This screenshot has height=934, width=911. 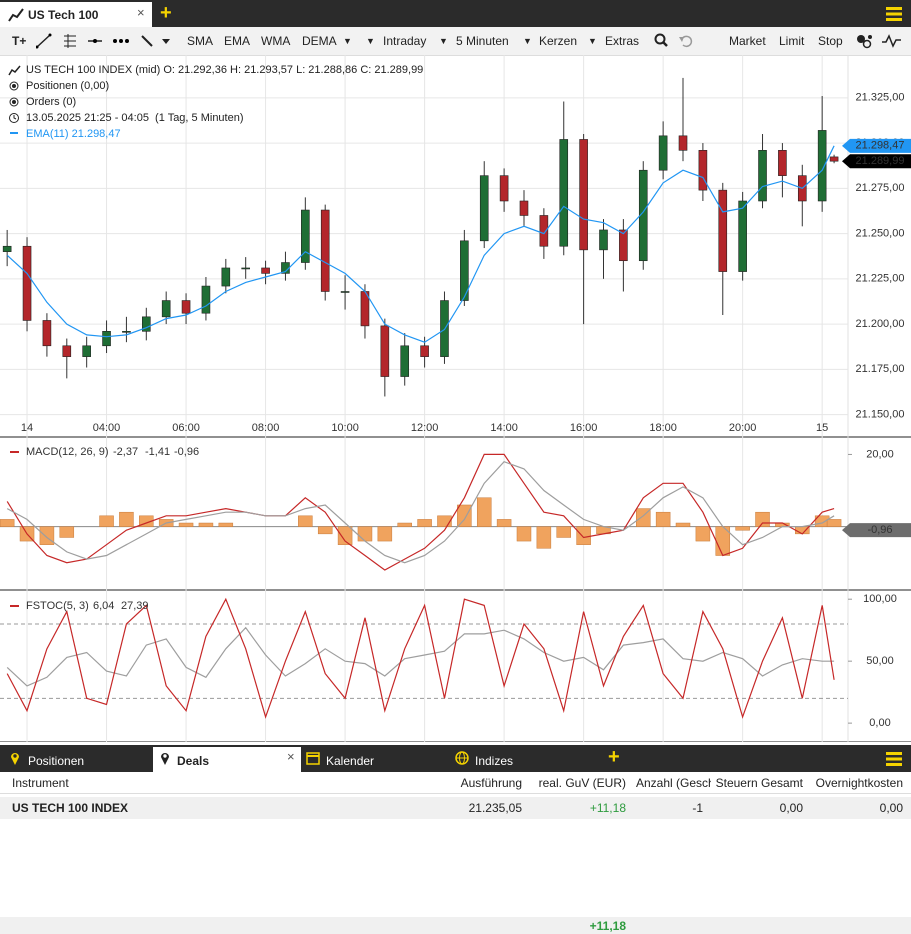 I want to click on cell: -1, so click(x=697, y=808).